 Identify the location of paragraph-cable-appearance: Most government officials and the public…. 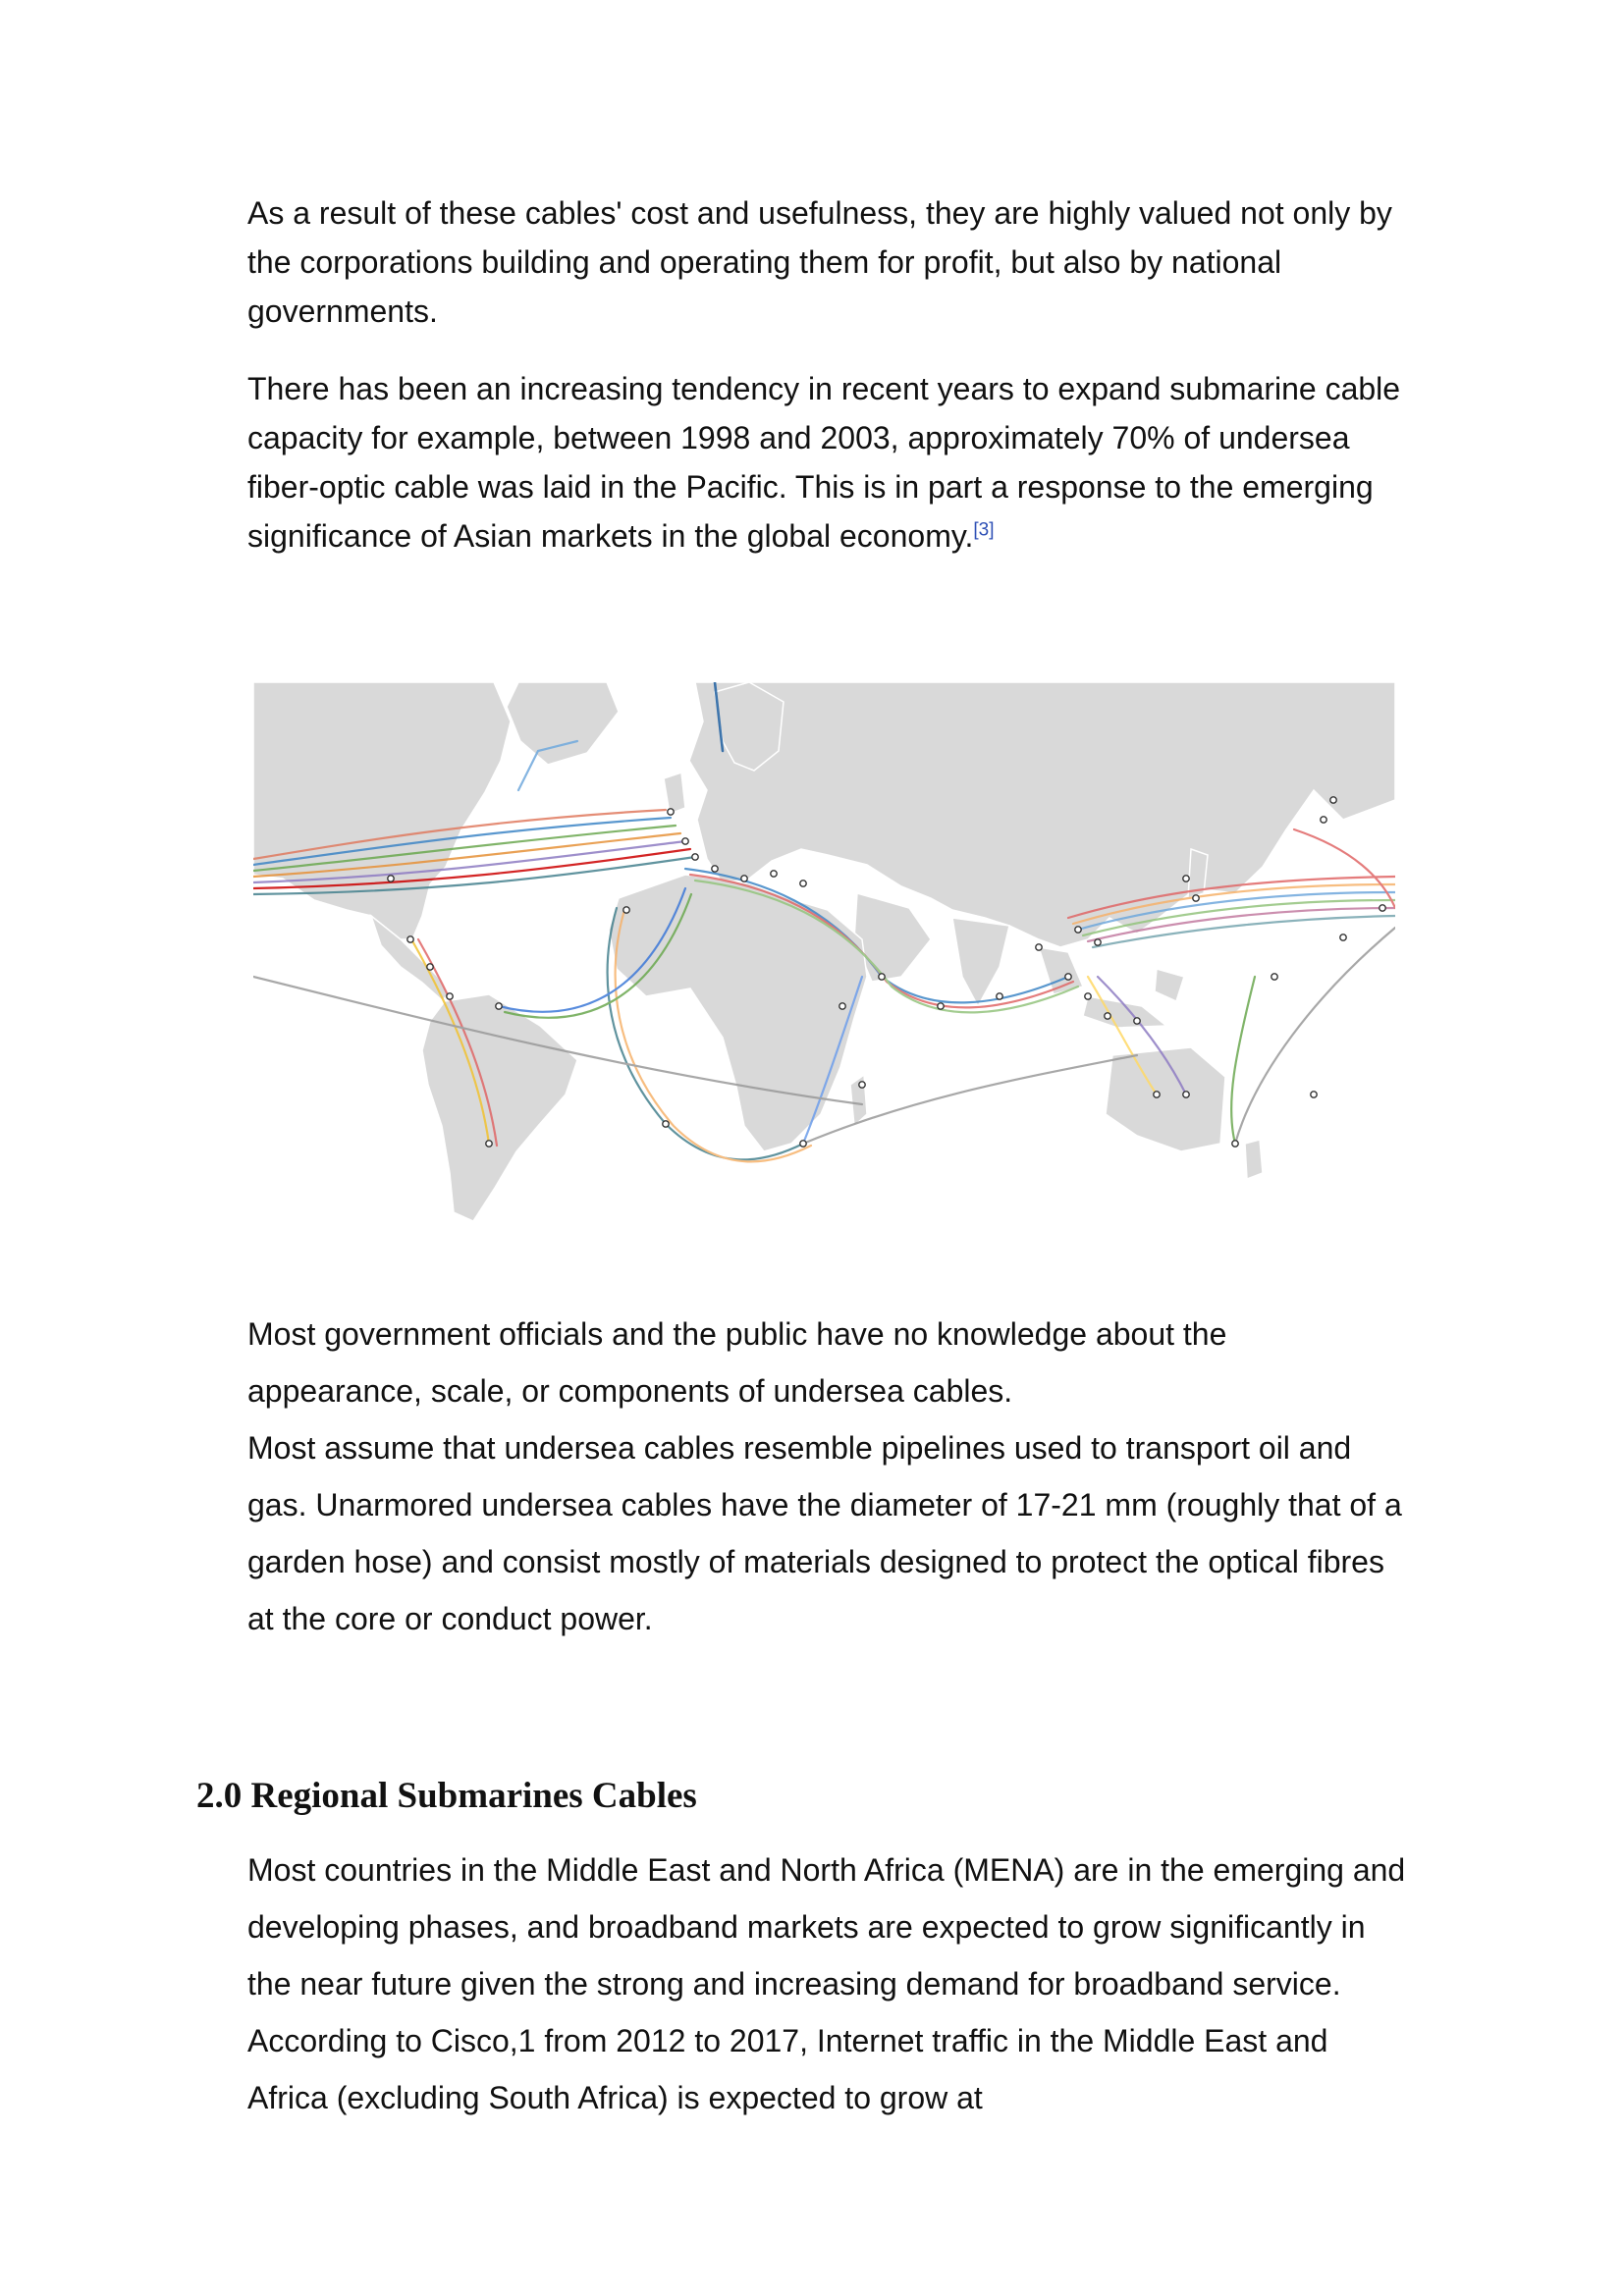
(826, 1476).